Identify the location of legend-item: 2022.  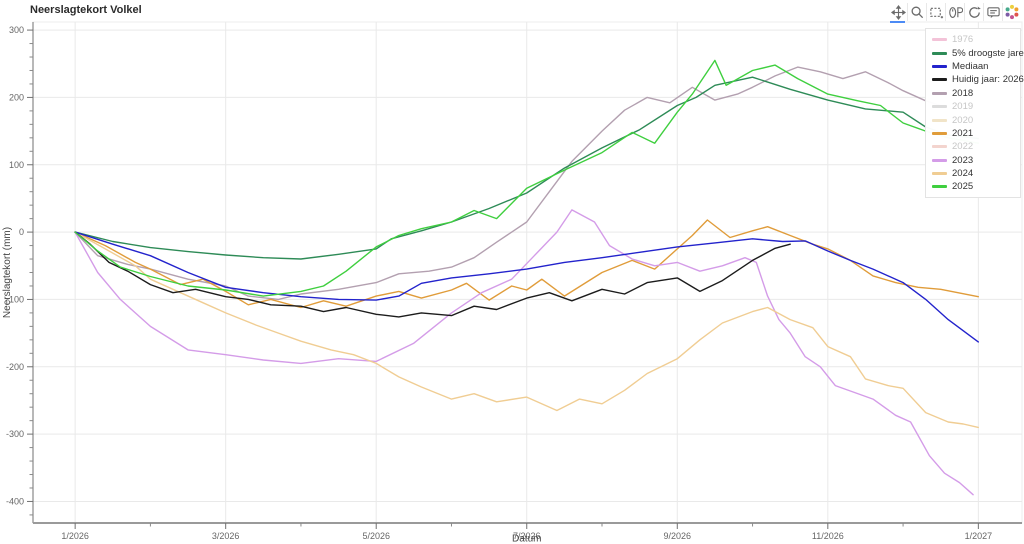
(976, 146).